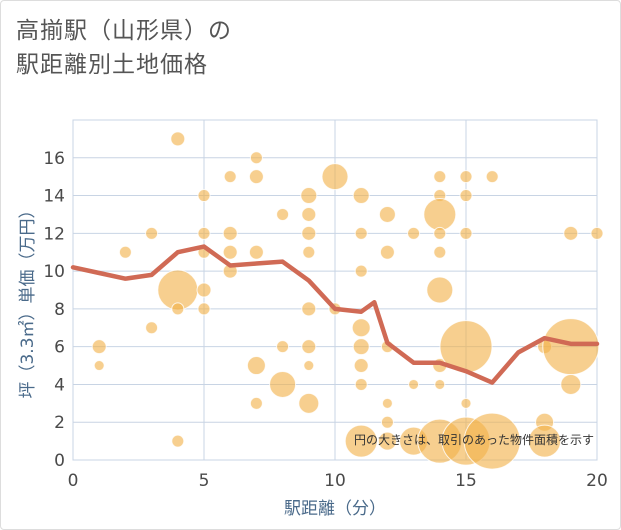 This screenshot has width=621, height=530. I want to click on x-tick-label: 20, so click(597, 481).